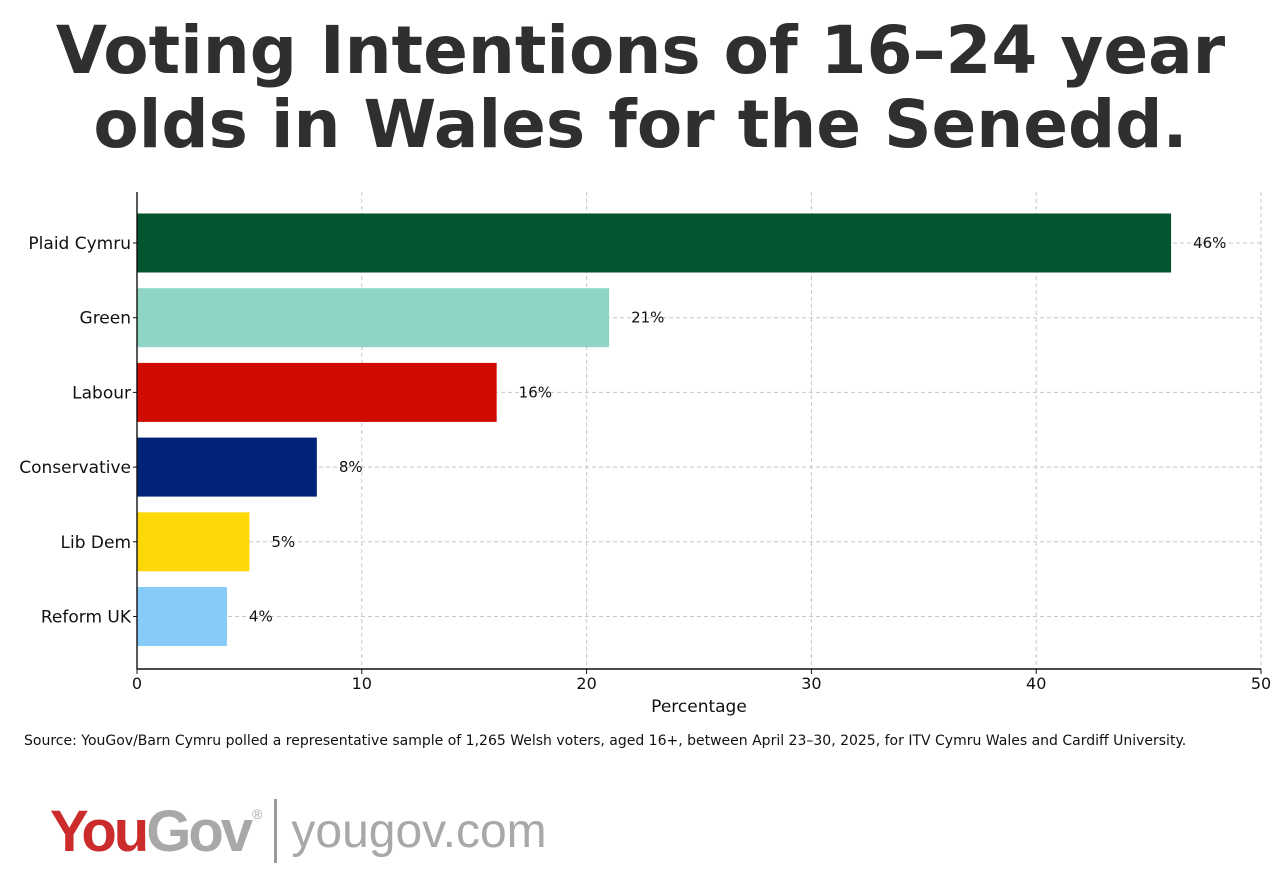 The height and width of the screenshot is (871, 1281). Describe the element at coordinates (535, 392) in the screenshot. I see `value-label: 16%` at that location.